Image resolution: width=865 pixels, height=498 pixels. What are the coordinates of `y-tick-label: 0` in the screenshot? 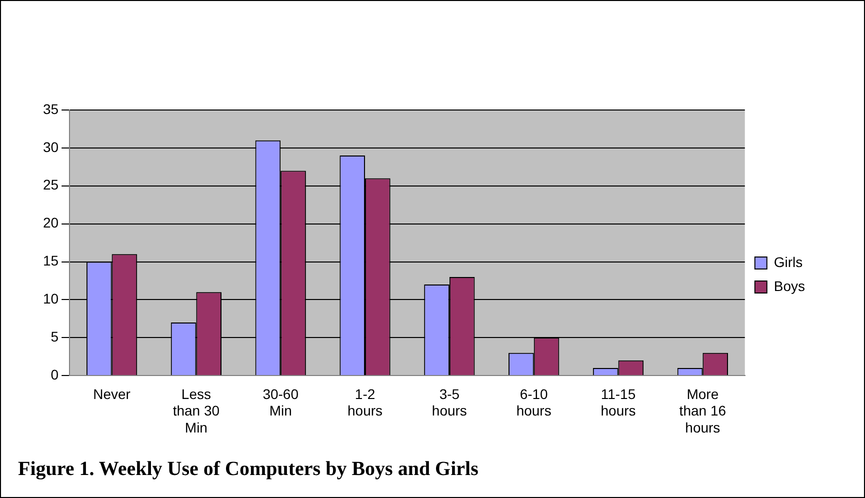 It's located at (54, 374).